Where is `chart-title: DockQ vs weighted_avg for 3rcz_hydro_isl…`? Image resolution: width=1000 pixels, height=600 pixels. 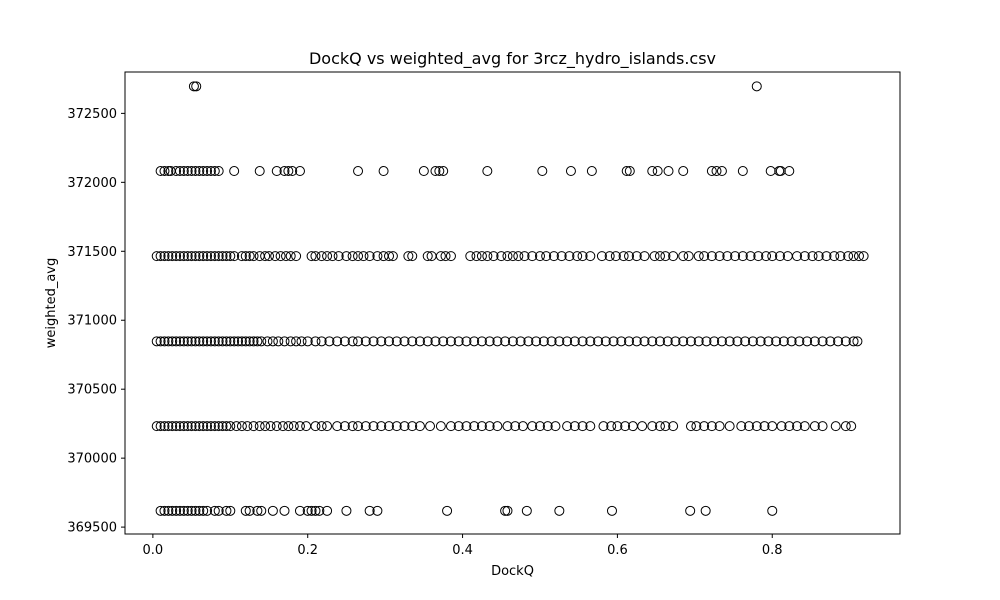 chart-title: DockQ vs weighted_avg for 3rcz_hydro_isl… is located at coordinates (512, 59).